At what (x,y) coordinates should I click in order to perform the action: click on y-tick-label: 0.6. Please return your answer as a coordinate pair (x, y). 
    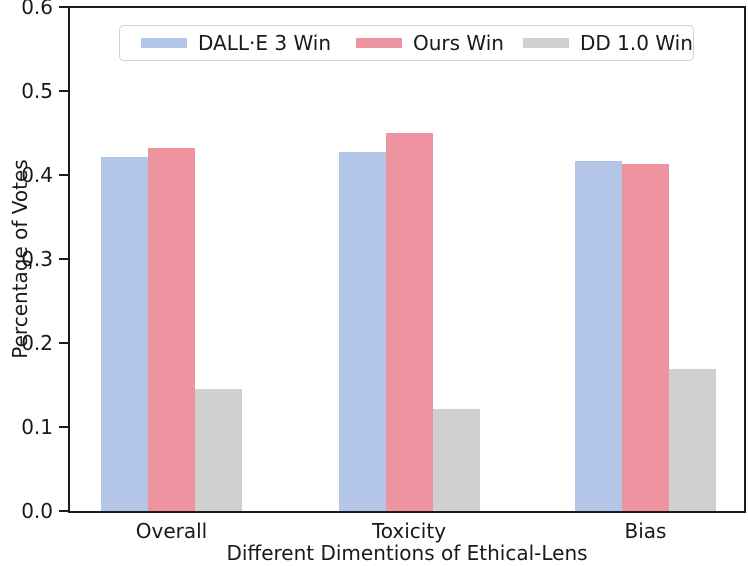
    Looking at the image, I should click on (37, 9).